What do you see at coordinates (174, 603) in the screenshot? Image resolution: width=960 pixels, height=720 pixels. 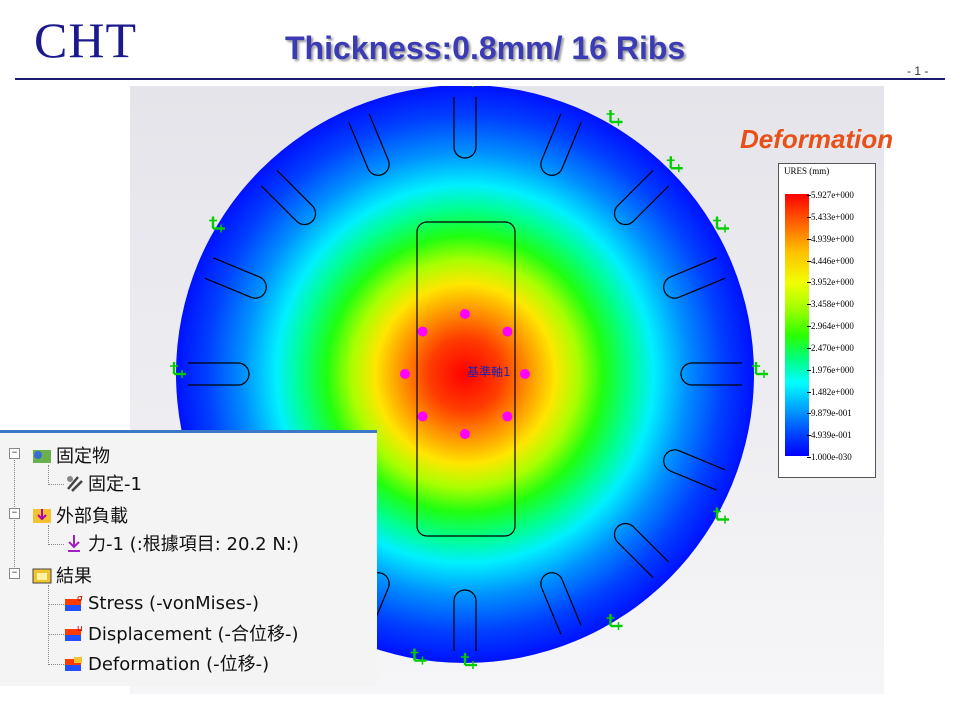 I see `stress-label: Stress (-vonMises-)` at bounding box center [174, 603].